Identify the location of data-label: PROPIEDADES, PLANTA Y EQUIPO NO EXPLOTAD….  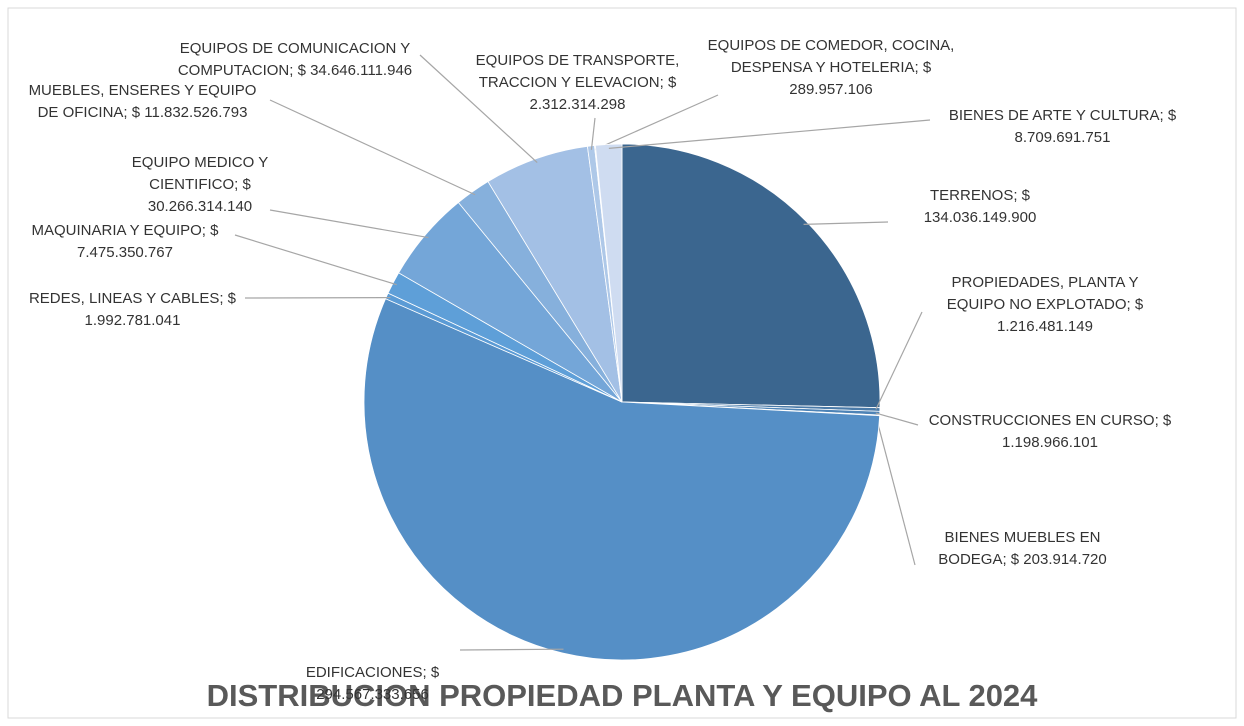
(1045, 305).